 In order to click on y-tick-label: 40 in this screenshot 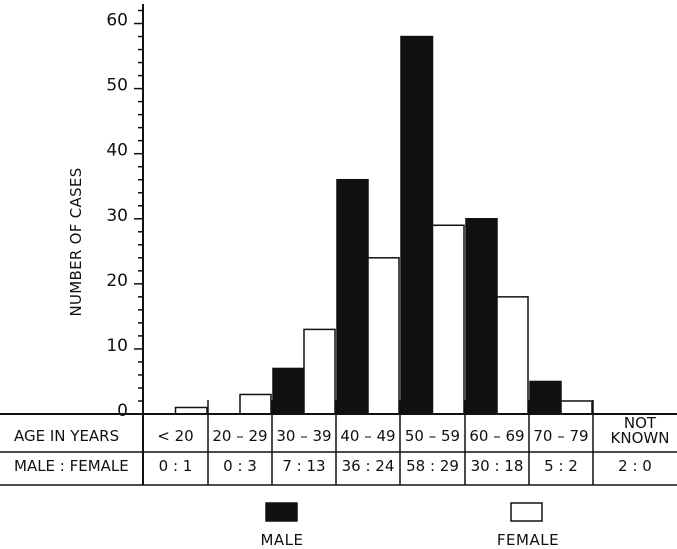, I will do `click(117, 151)`.